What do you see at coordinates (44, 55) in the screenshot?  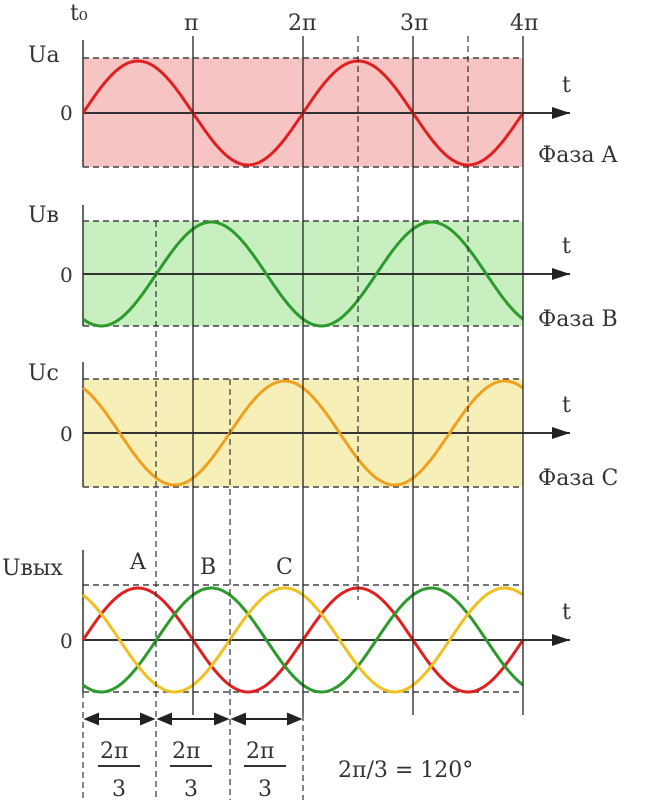 I see `phase-a-y-label: Ua` at bounding box center [44, 55].